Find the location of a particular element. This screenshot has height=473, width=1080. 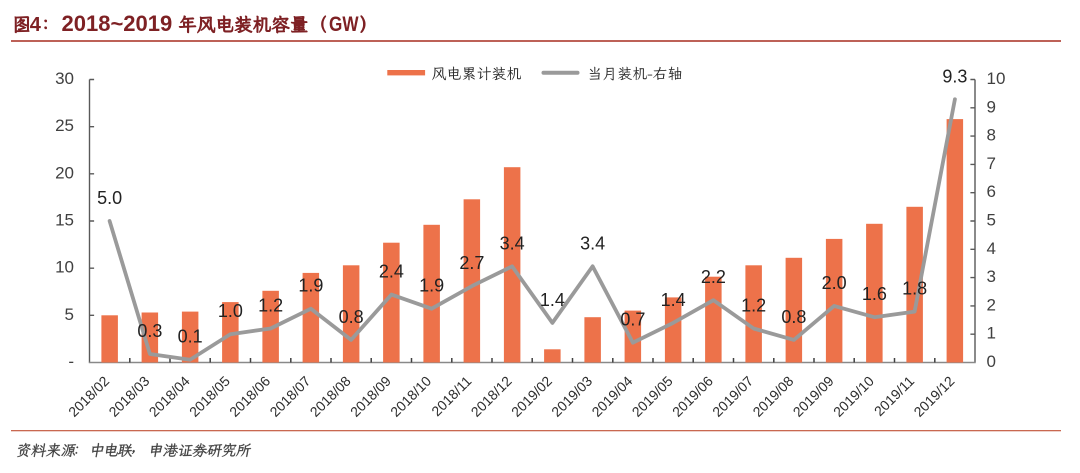

svg-text: 5.0 is located at coordinates (109, 198).